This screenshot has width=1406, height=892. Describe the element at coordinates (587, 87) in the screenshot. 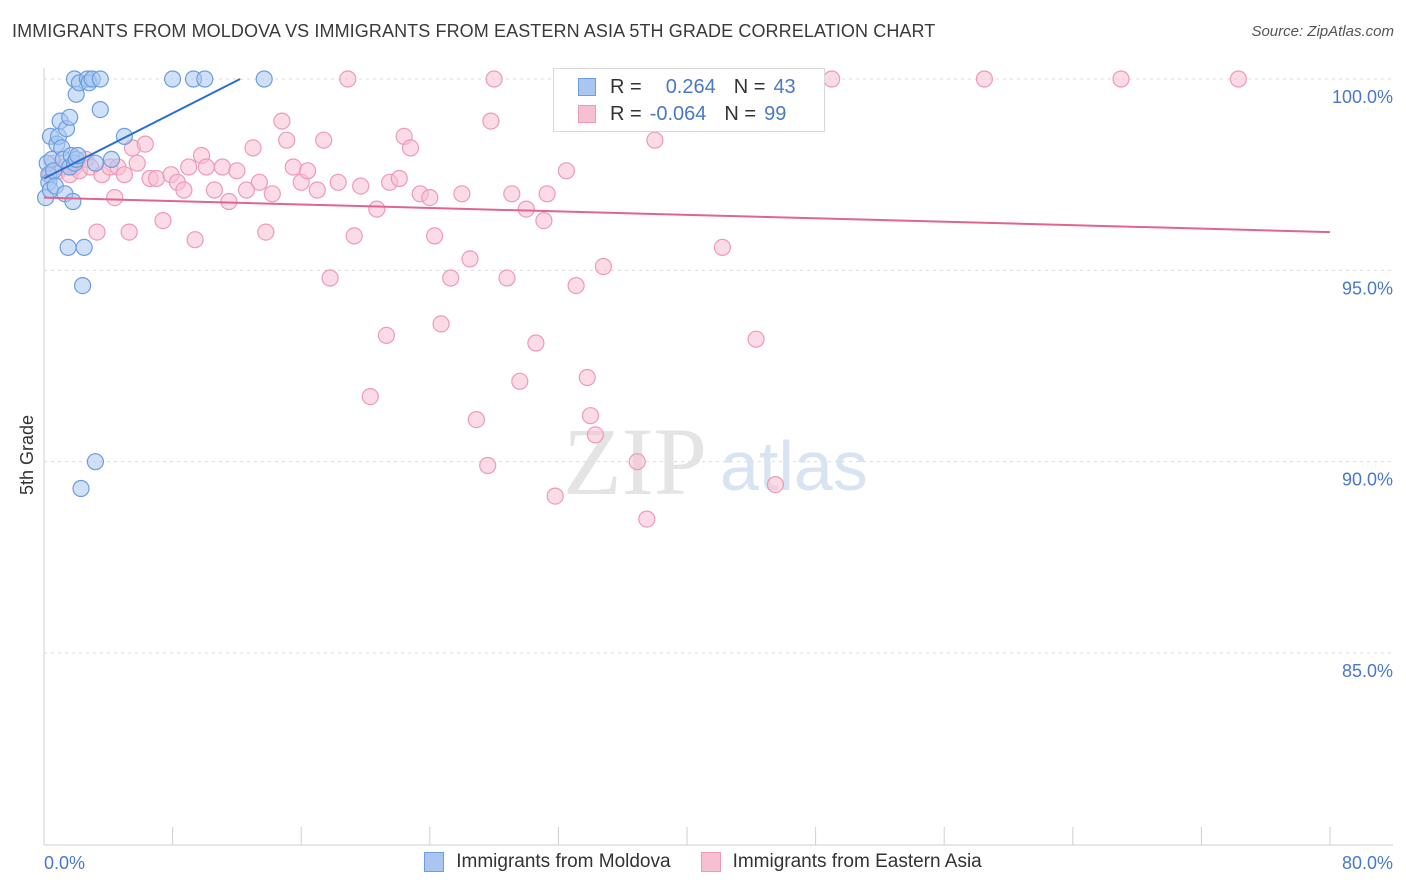

I see `moldova-swatch` at that location.